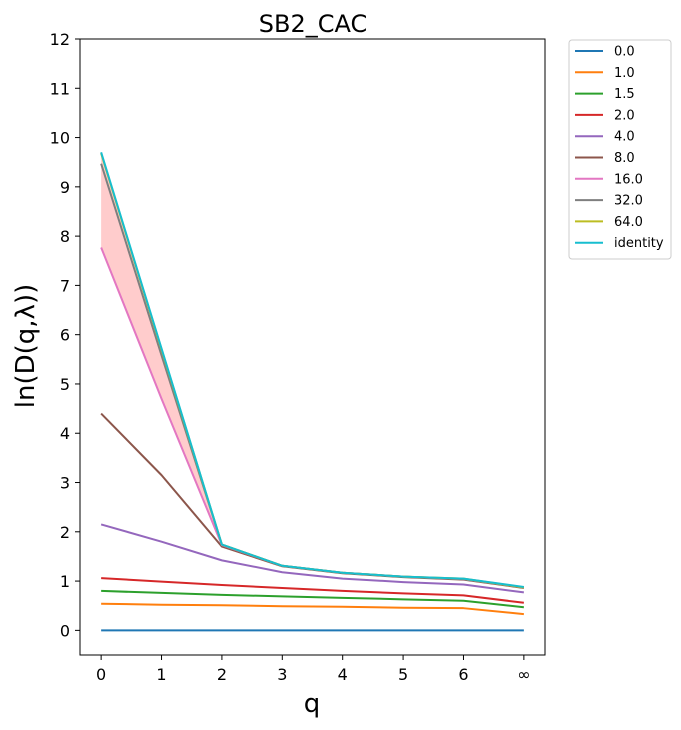  What do you see at coordinates (60, 138) in the screenshot?
I see `y-tick-label: 10` at bounding box center [60, 138].